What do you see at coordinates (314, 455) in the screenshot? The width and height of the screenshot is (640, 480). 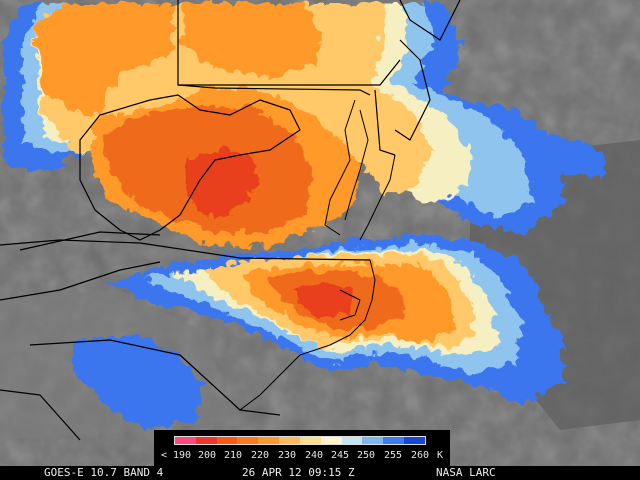 I see `colorbar-tick-label: 240` at bounding box center [314, 455].